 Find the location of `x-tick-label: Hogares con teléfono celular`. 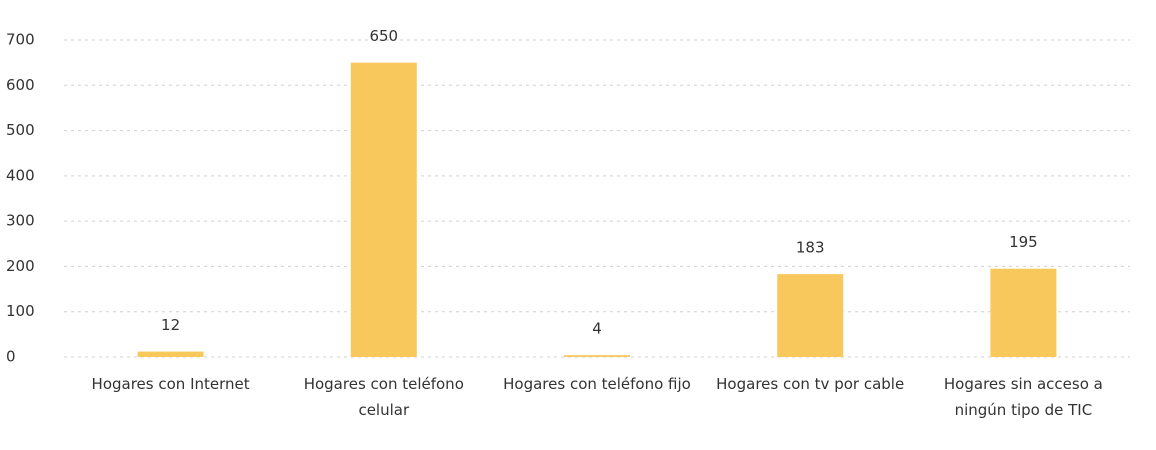

x-tick-label: Hogares con teléfono celular is located at coordinates (383, 397).